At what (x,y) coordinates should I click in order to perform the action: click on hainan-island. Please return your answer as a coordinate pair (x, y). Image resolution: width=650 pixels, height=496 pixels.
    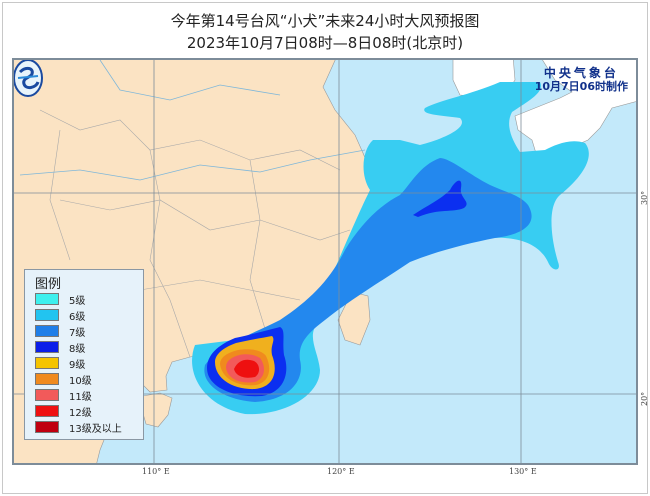
    Looking at the image, I should click on (157, 410).